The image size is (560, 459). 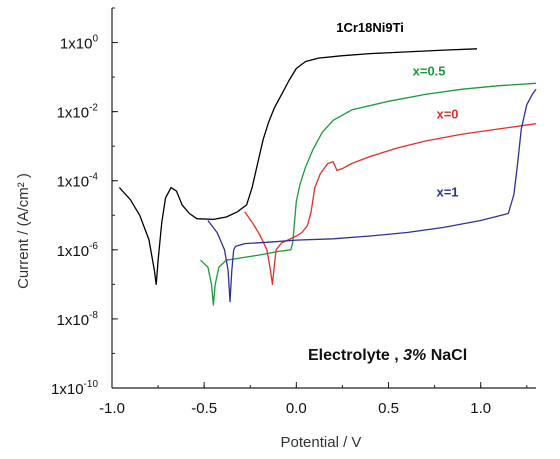 What do you see at coordinates (93, 108) in the screenshot?
I see `y-tick-exponent: -2` at bounding box center [93, 108].